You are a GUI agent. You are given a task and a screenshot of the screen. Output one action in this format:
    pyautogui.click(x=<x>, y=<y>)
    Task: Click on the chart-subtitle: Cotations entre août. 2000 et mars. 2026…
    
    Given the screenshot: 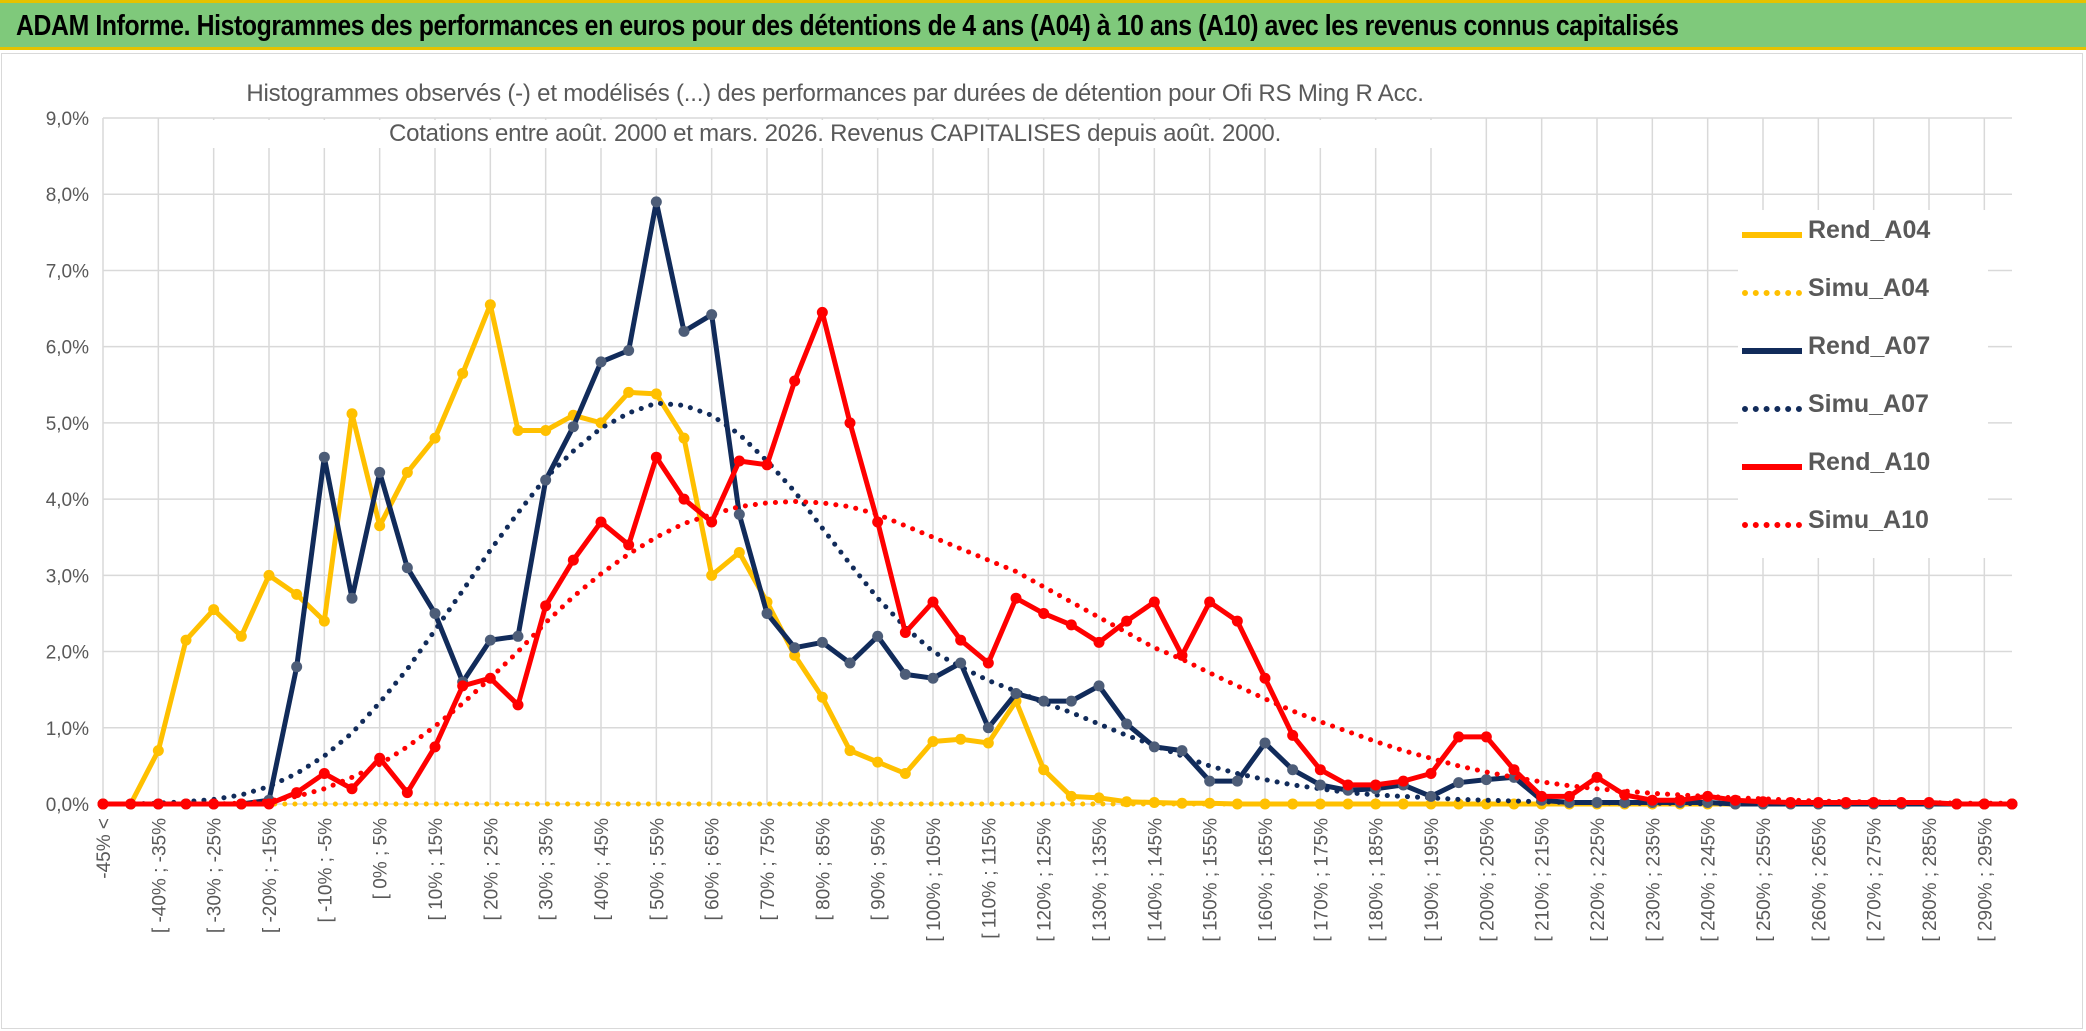 What is the action you would take?
    pyautogui.click(x=835, y=134)
    